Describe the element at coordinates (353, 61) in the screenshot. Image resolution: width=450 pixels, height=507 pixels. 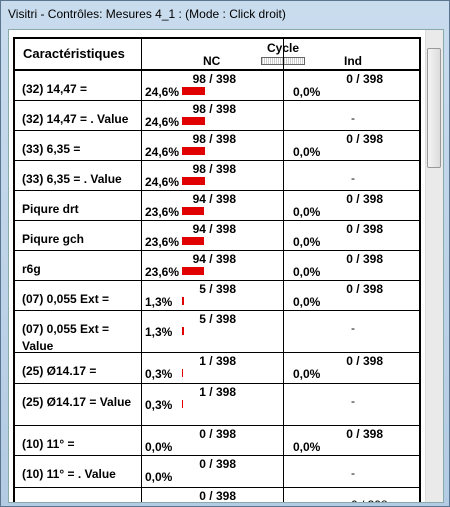
I see `header-ind: Ind` at that location.